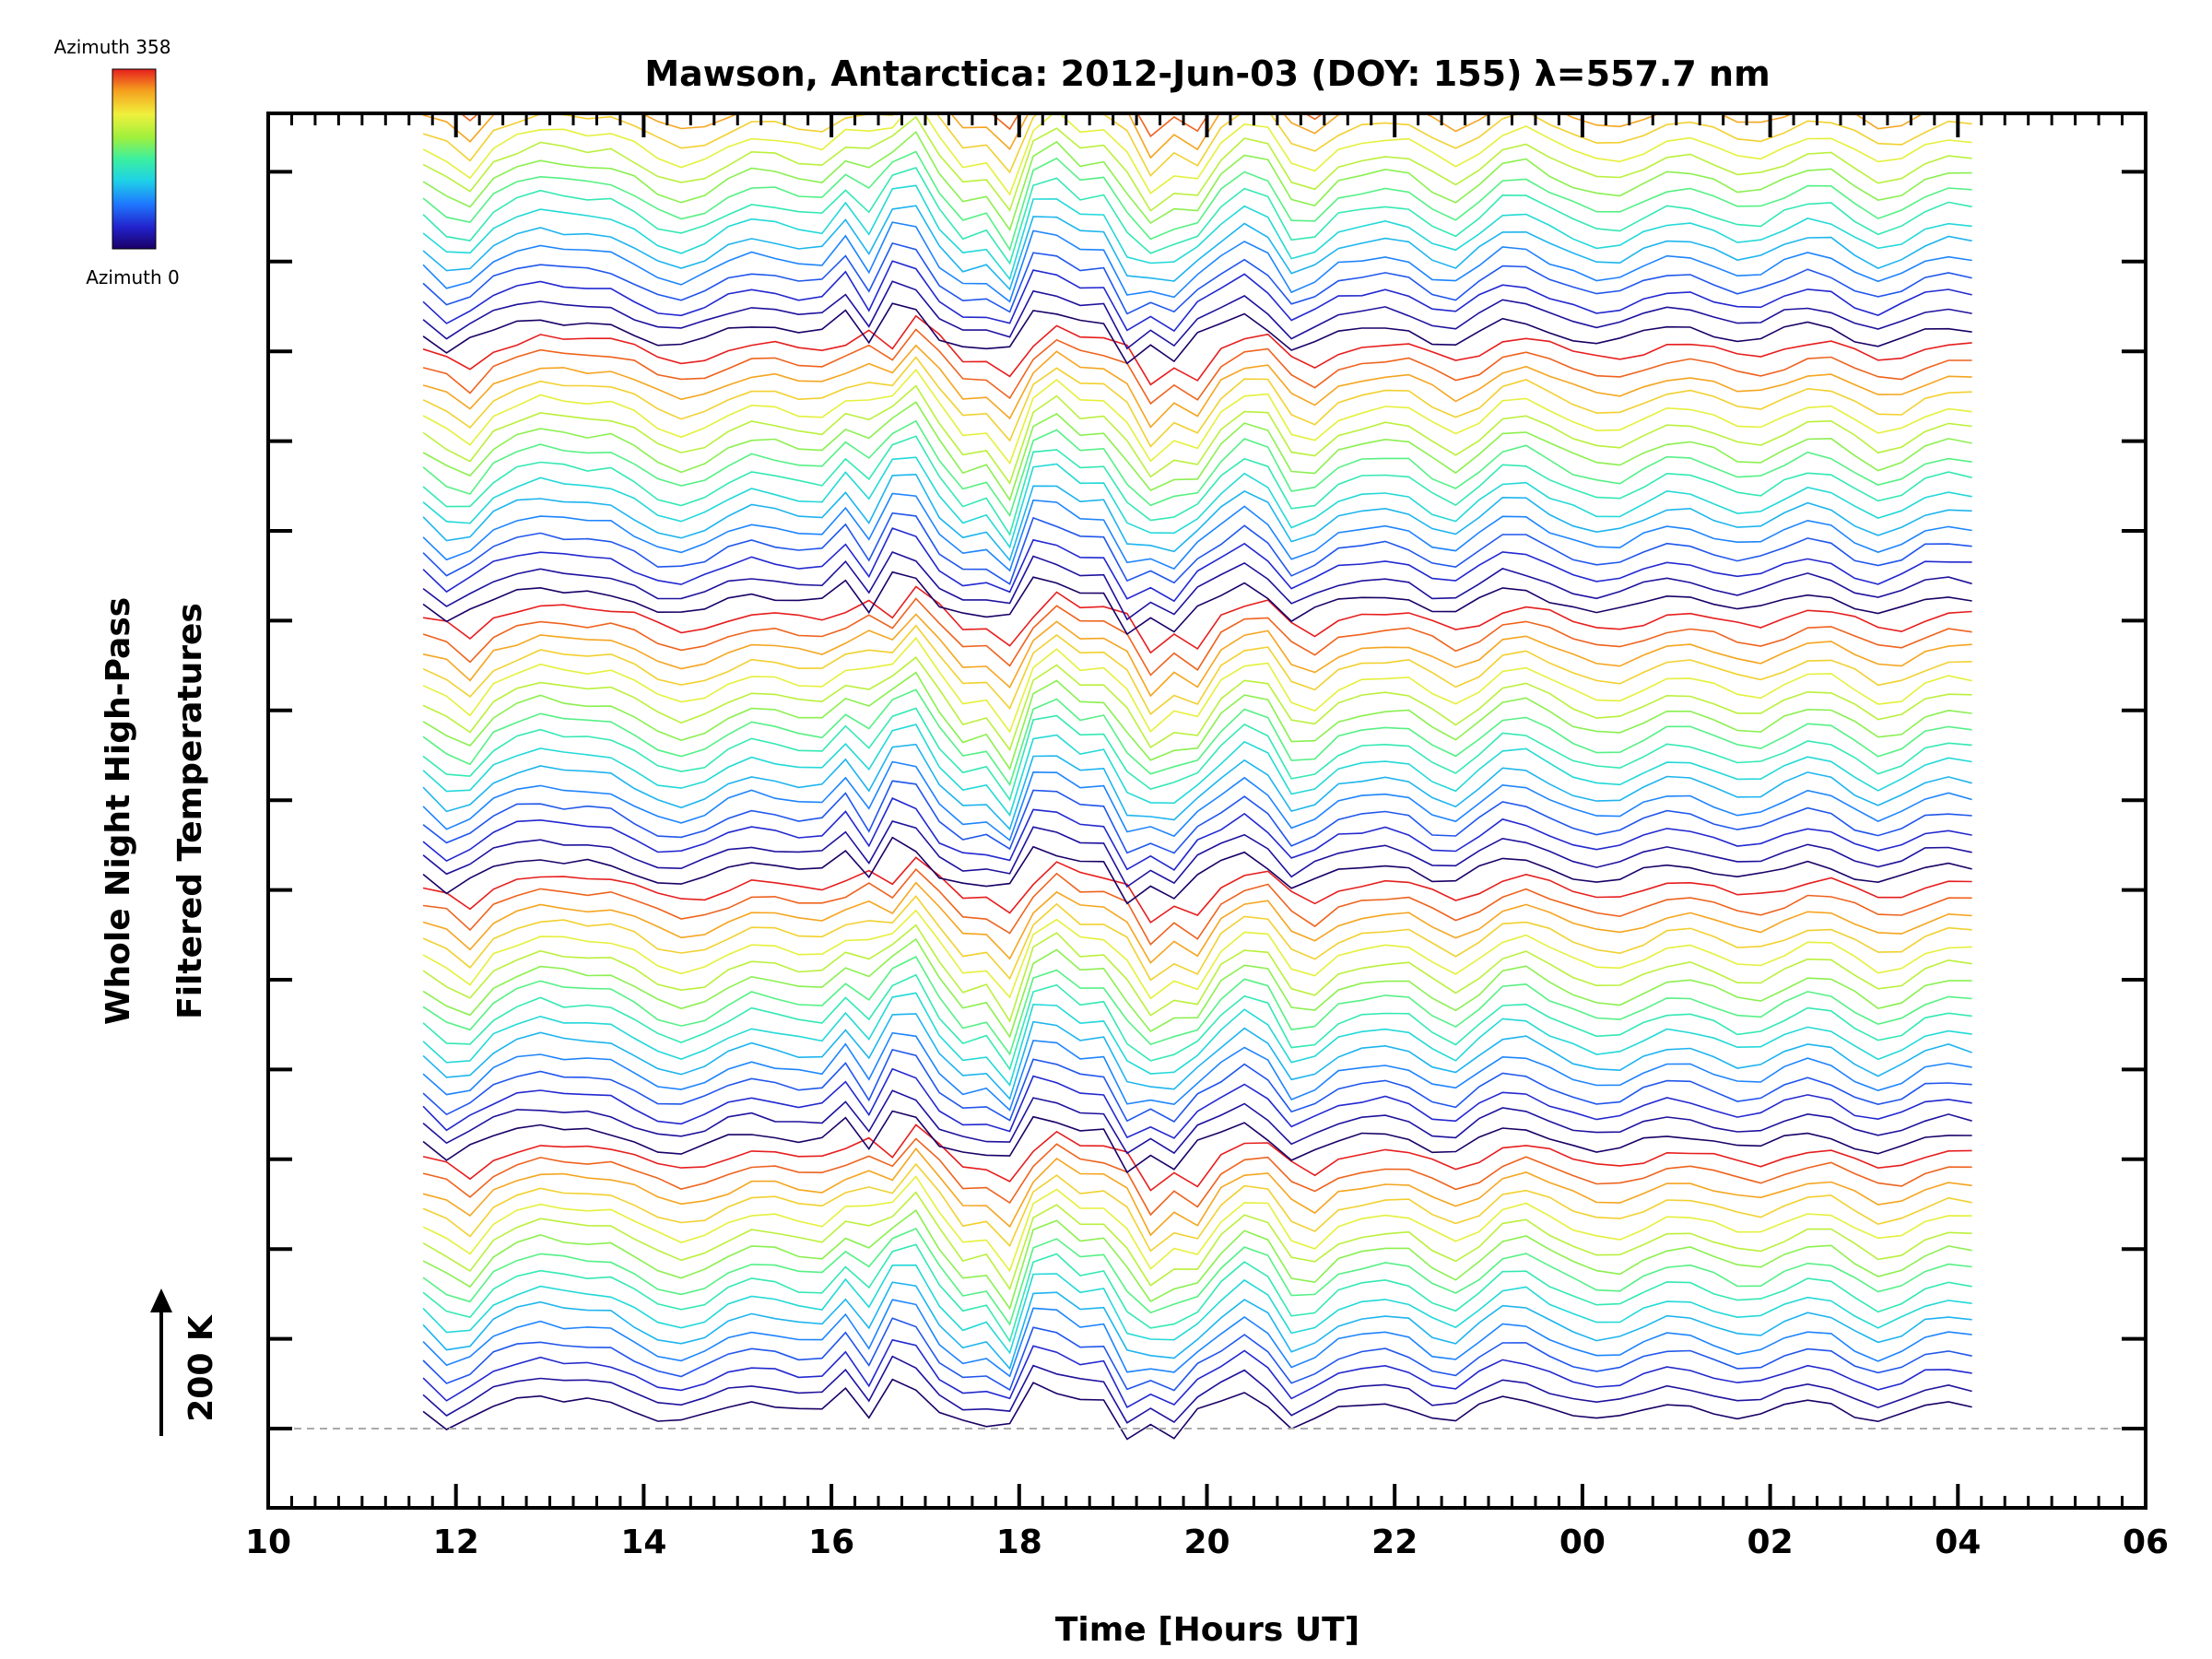 The width and height of the screenshot is (2212, 1659). Describe the element at coordinates (456, 1542) in the screenshot. I see `x-tick-label: 12` at that location.